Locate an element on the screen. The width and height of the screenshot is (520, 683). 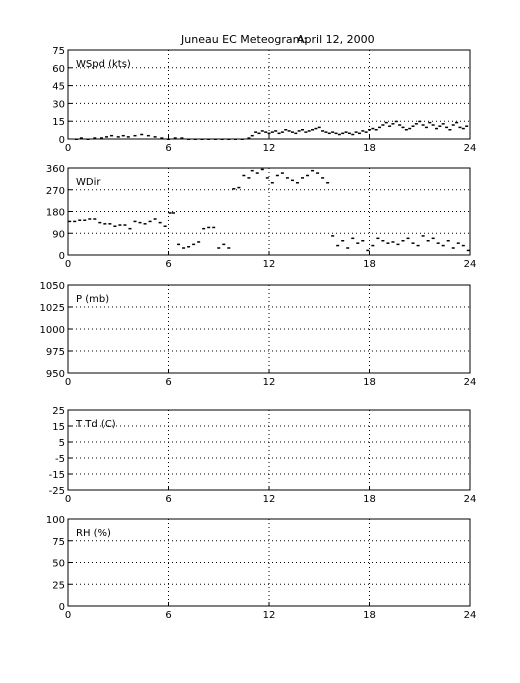
panel-temp-dewpoint: 0 6 12 18 24 -25 -15 -5 5 15 25 T Td (C) is located at coordinates (263, 455).